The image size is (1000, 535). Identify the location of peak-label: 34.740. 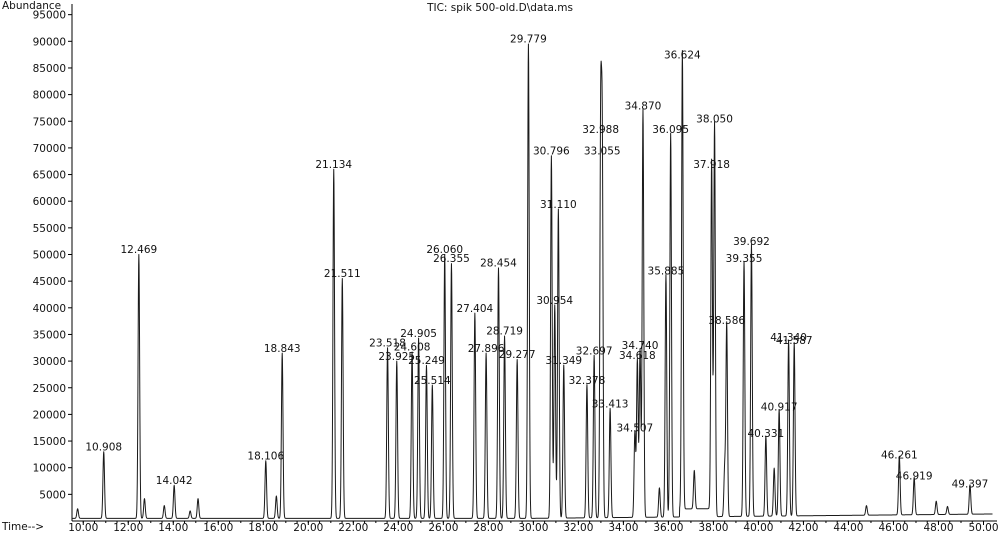
(640, 346).